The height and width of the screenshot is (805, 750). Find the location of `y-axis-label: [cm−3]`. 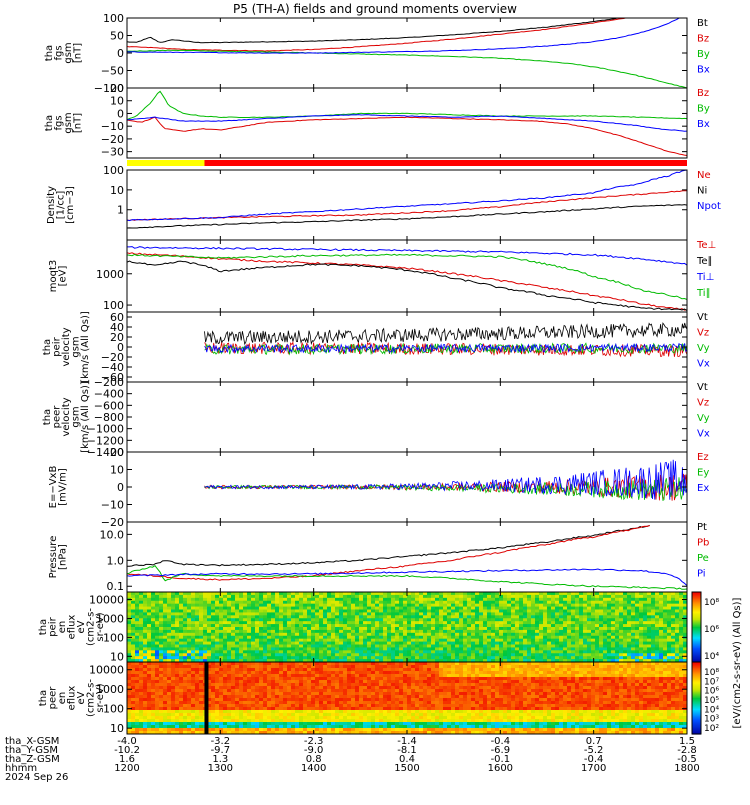

y-axis-label: [cm−3] is located at coordinates (70, 205).